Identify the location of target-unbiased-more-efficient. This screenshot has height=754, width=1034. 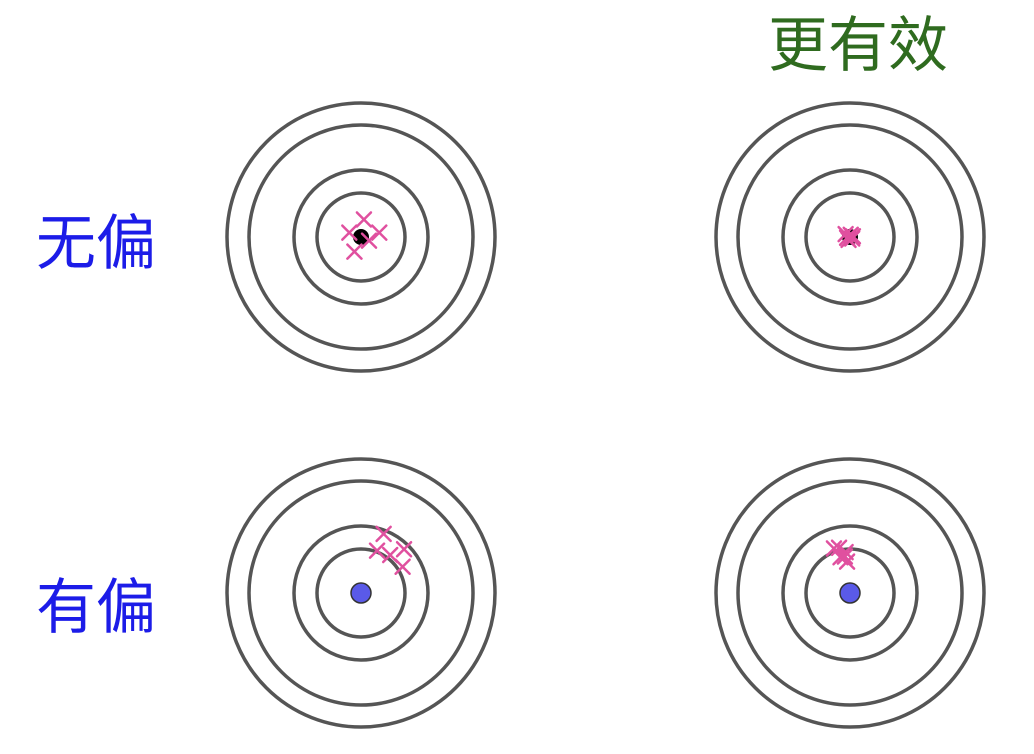
(850, 237).